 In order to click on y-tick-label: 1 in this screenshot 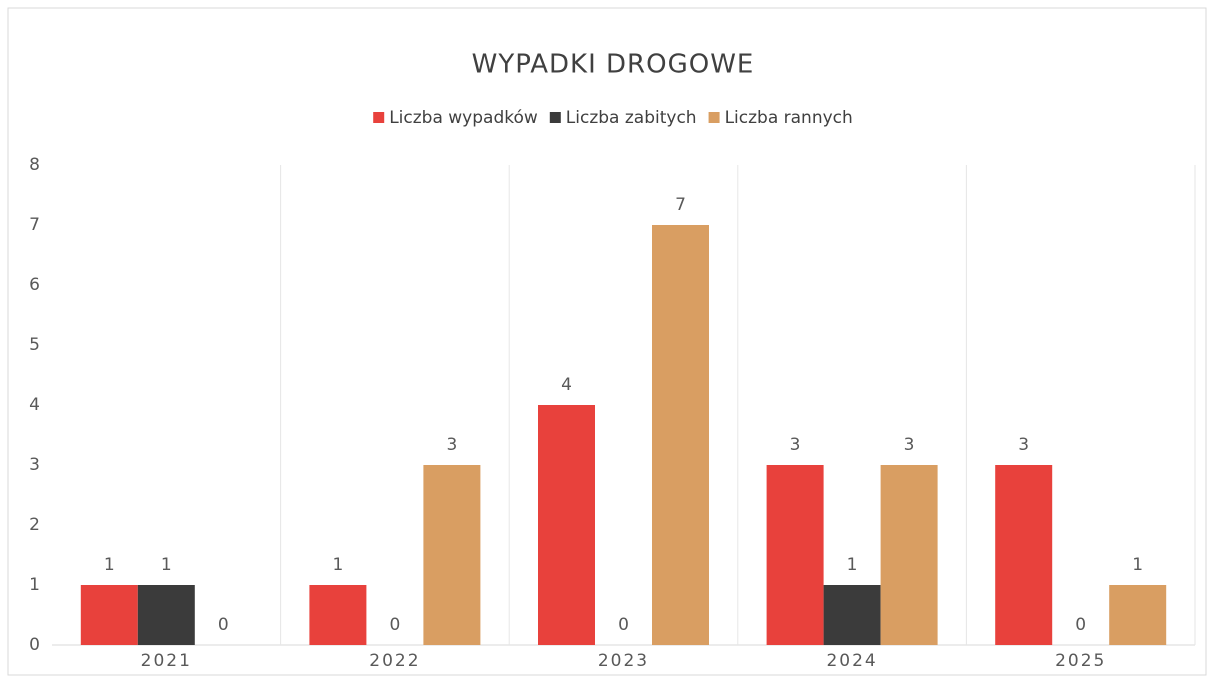, I will do `click(34, 585)`.